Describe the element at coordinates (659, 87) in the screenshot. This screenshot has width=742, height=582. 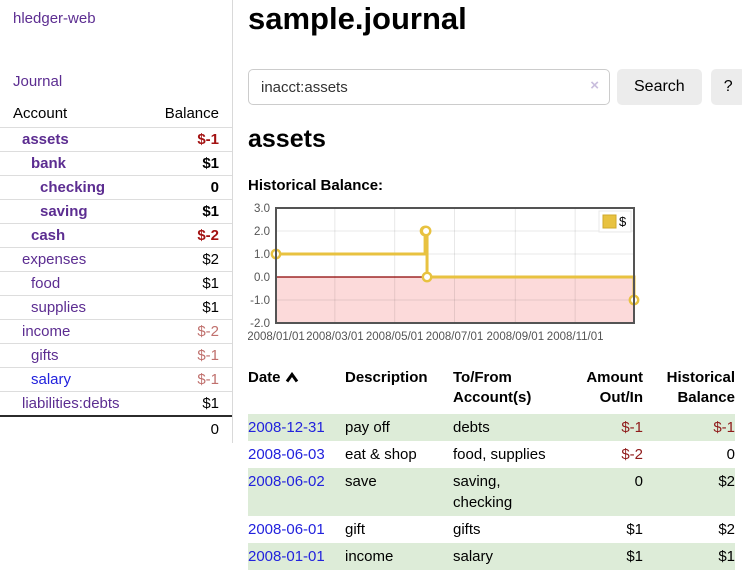
I see `search-button: Search` at that location.